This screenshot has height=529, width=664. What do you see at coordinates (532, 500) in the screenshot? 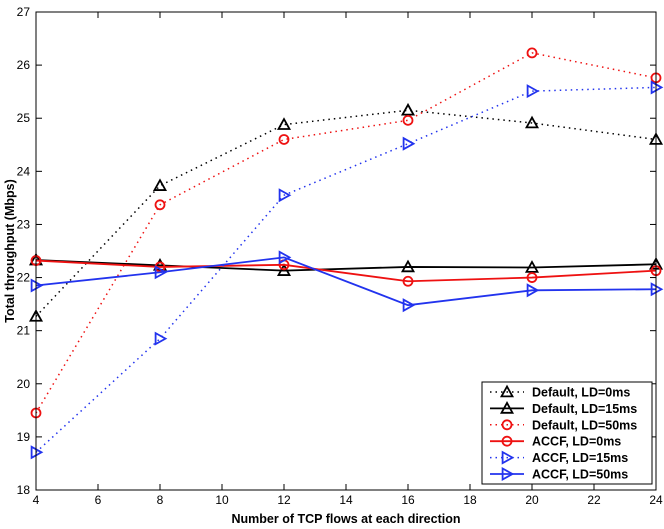
I see `x-tick-label: 20` at bounding box center [532, 500].